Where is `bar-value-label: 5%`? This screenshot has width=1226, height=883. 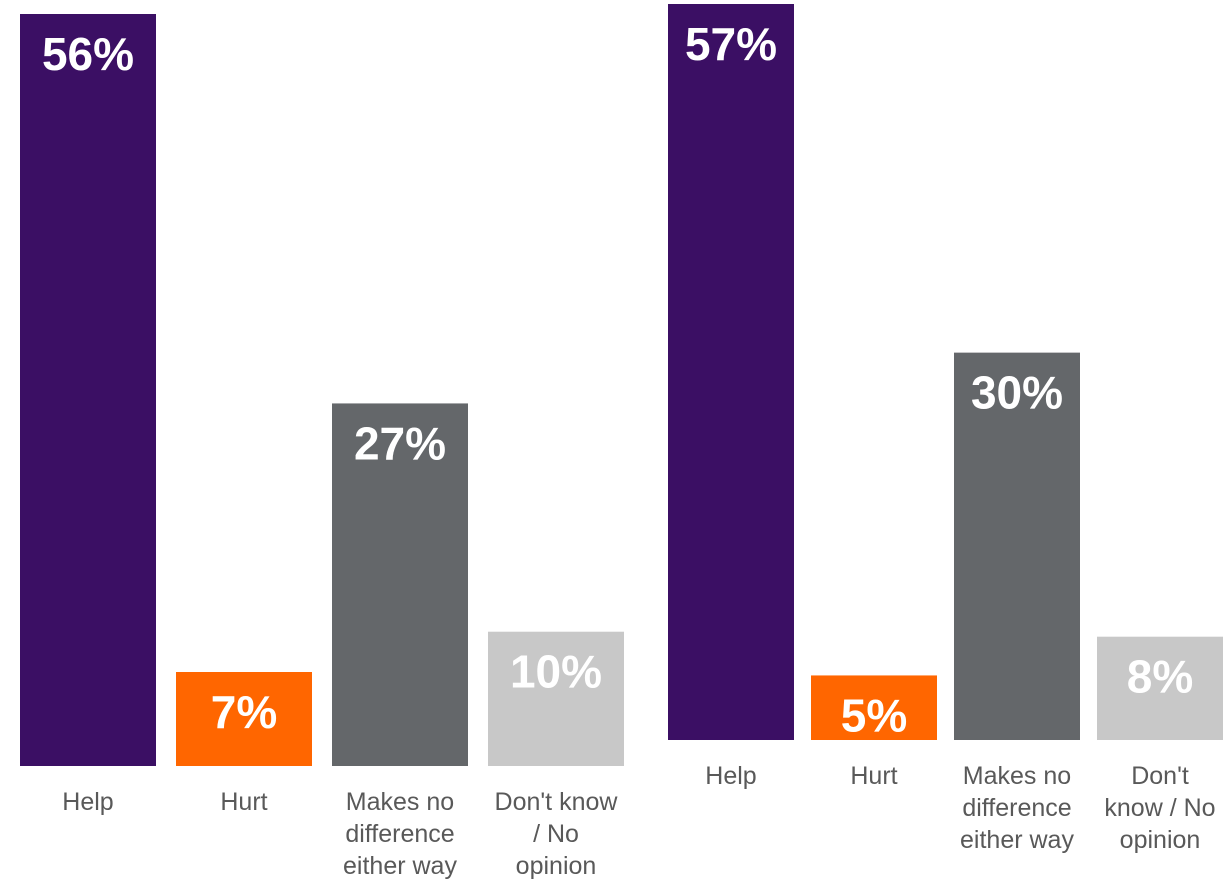 bar-value-label: 5% is located at coordinates (874, 715).